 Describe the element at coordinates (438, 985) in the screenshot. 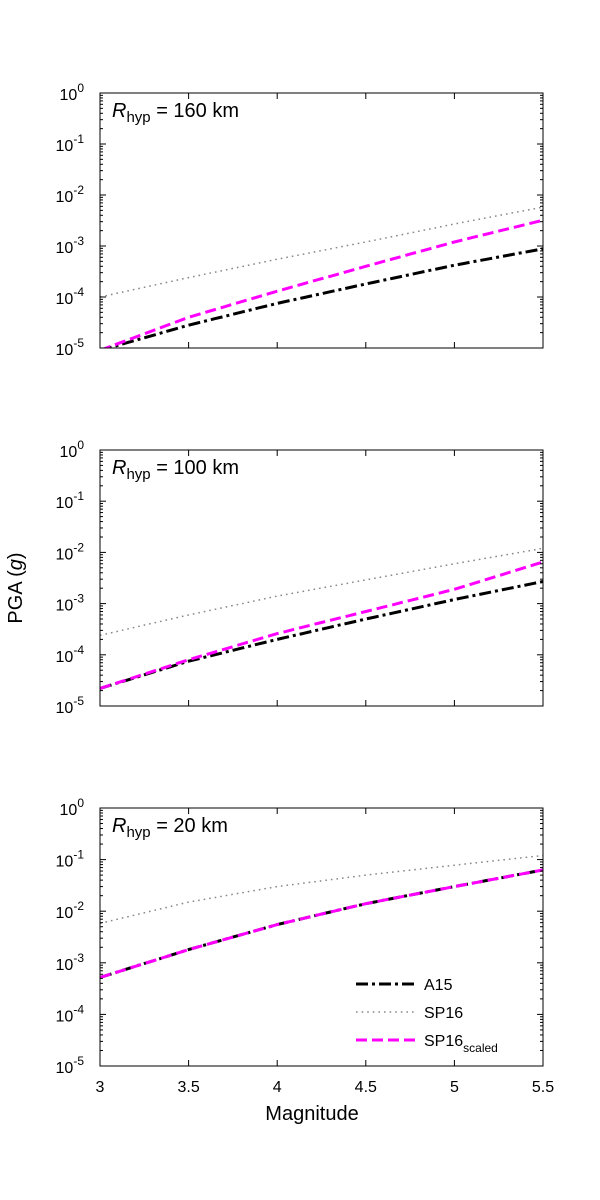

I see `legend-label: A15` at that location.